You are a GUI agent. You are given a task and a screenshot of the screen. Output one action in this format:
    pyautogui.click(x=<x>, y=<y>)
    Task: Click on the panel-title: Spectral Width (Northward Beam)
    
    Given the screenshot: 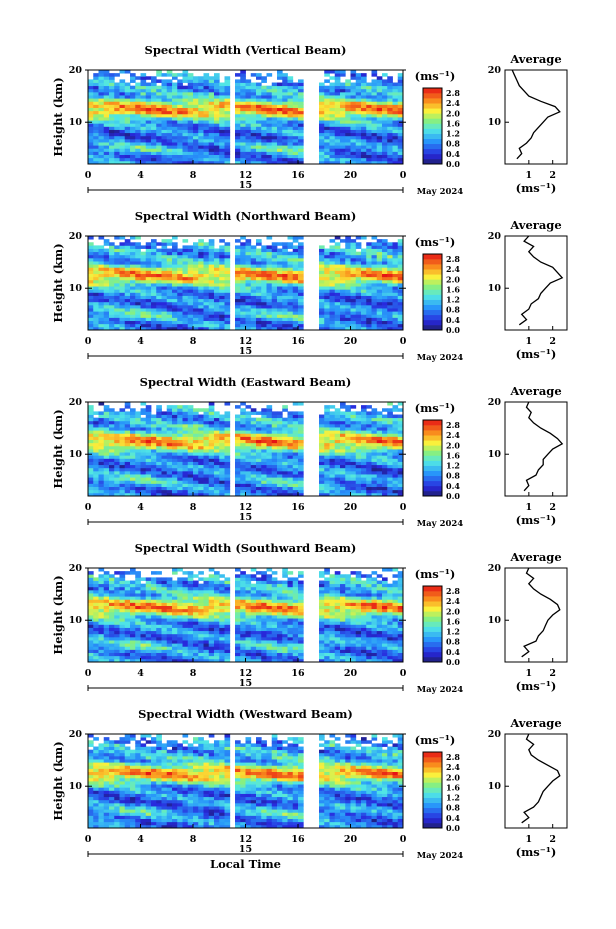 What is the action you would take?
    pyautogui.click(x=246, y=216)
    